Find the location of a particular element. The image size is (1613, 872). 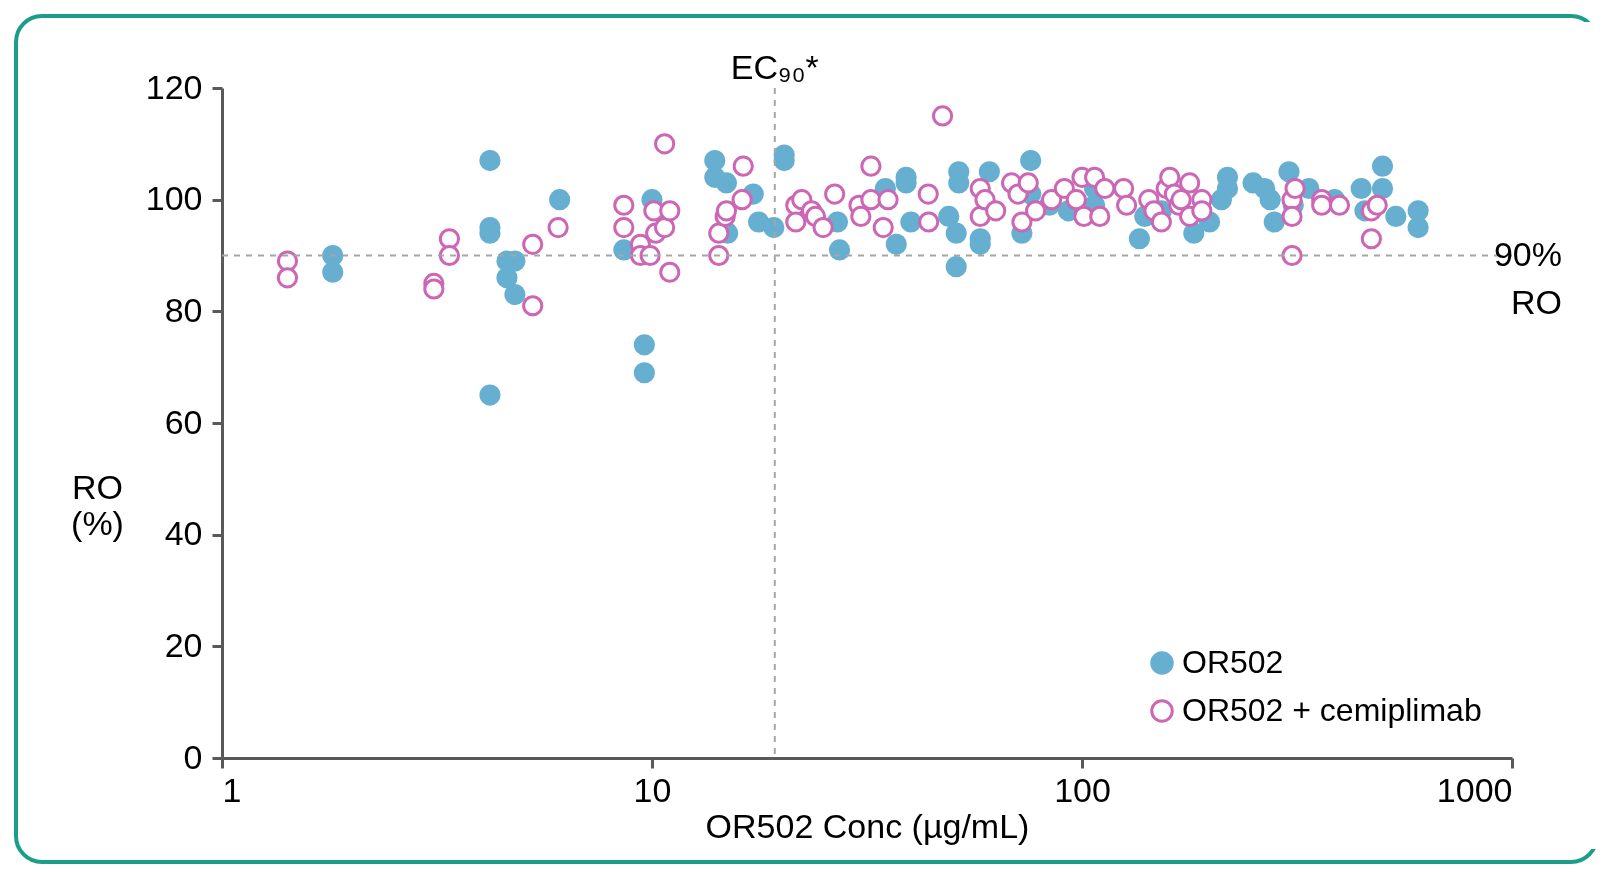

x-axis-title: OR502 Conc (µg/mL) is located at coordinates (867, 825).